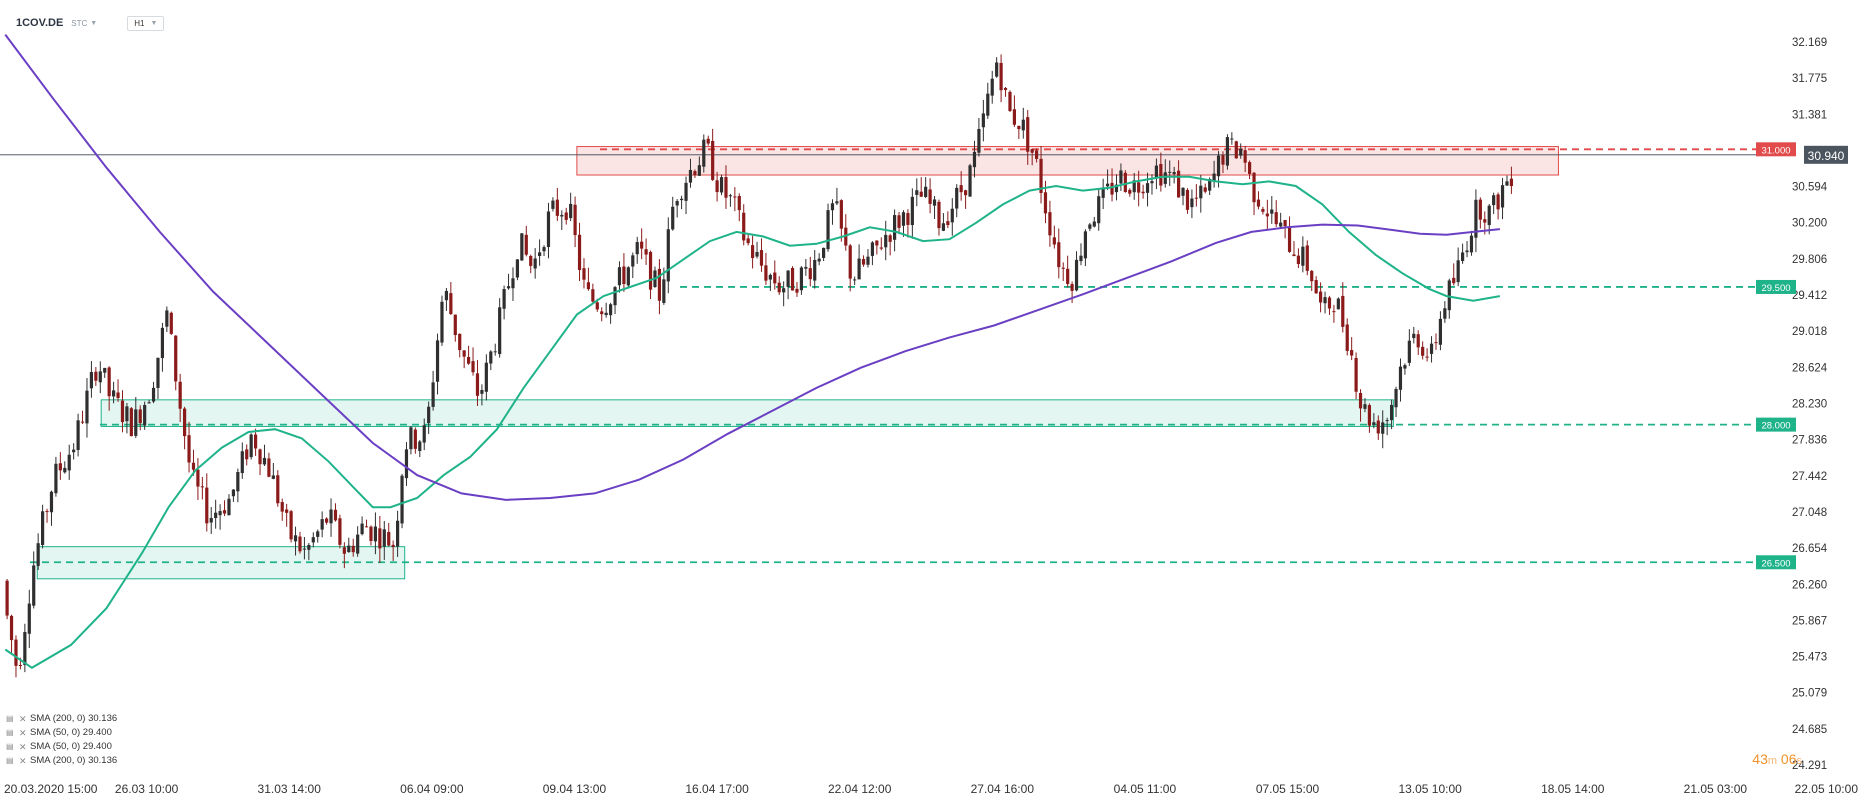 The width and height of the screenshot is (1866, 806). What do you see at coordinates (1809, 115) in the screenshot?
I see `y-tick-label: 31.381` at bounding box center [1809, 115].